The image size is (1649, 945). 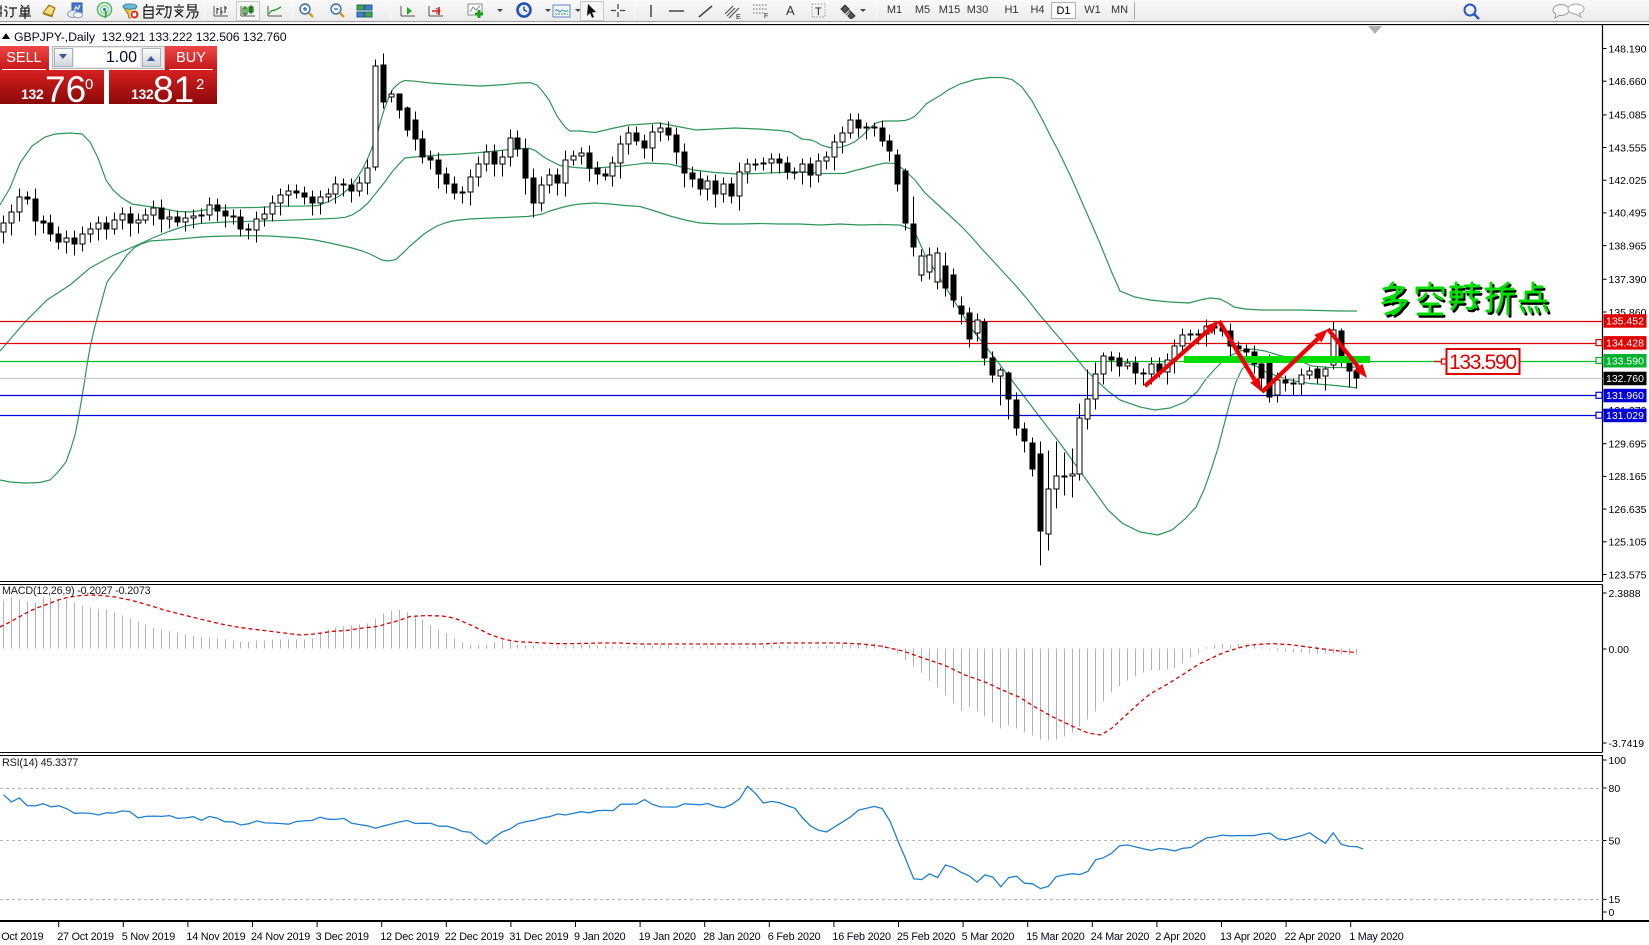 What do you see at coordinates (1313, 937) in the screenshot?
I see `svg-text: 22 Apr 2020` at bounding box center [1313, 937].